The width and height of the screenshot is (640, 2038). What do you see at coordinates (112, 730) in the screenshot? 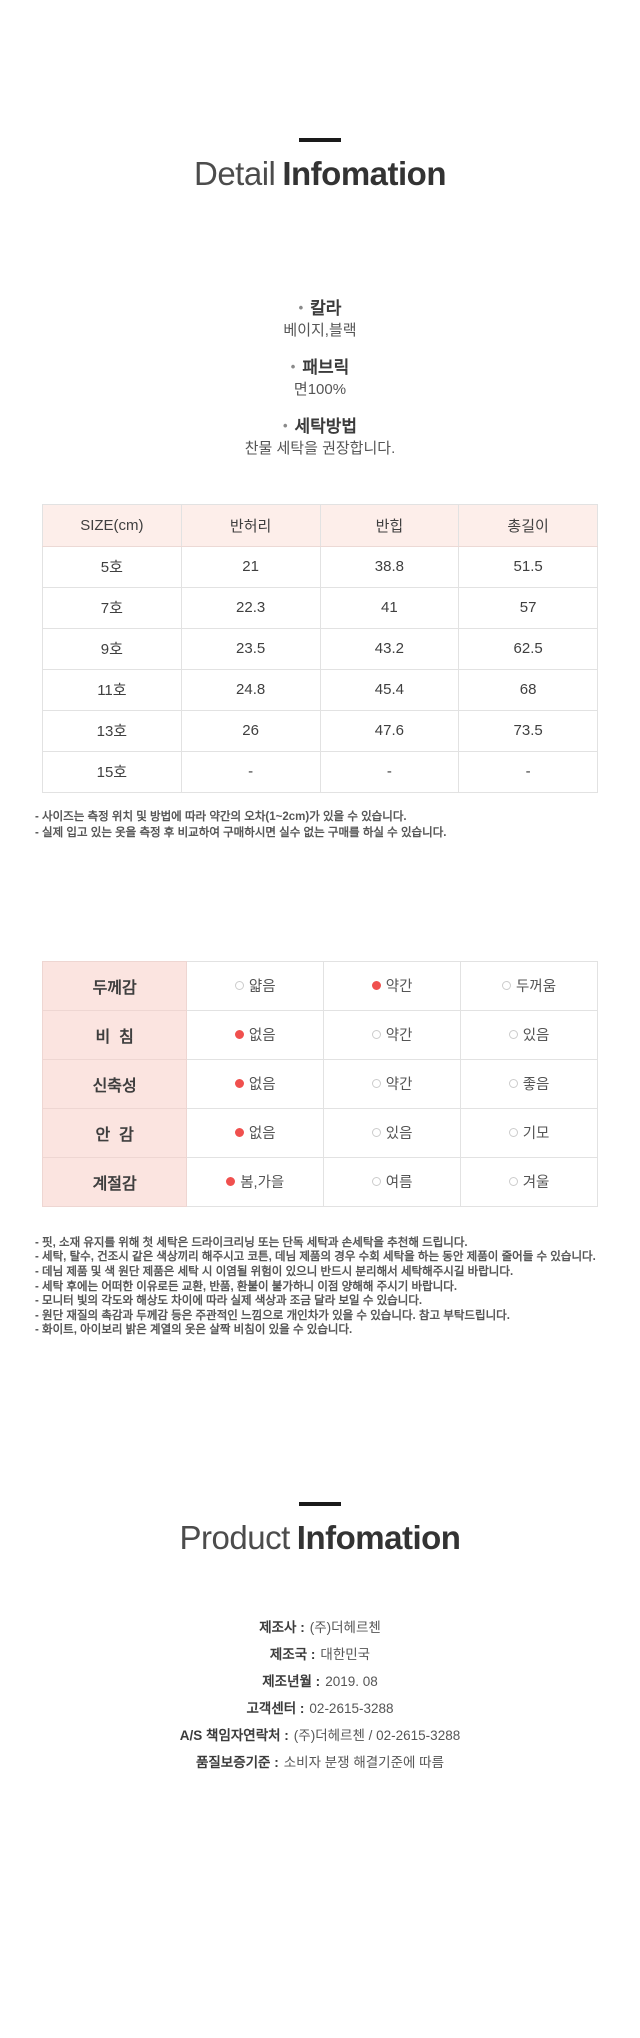
I see `table-cell: 13호` at bounding box center [112, 730].